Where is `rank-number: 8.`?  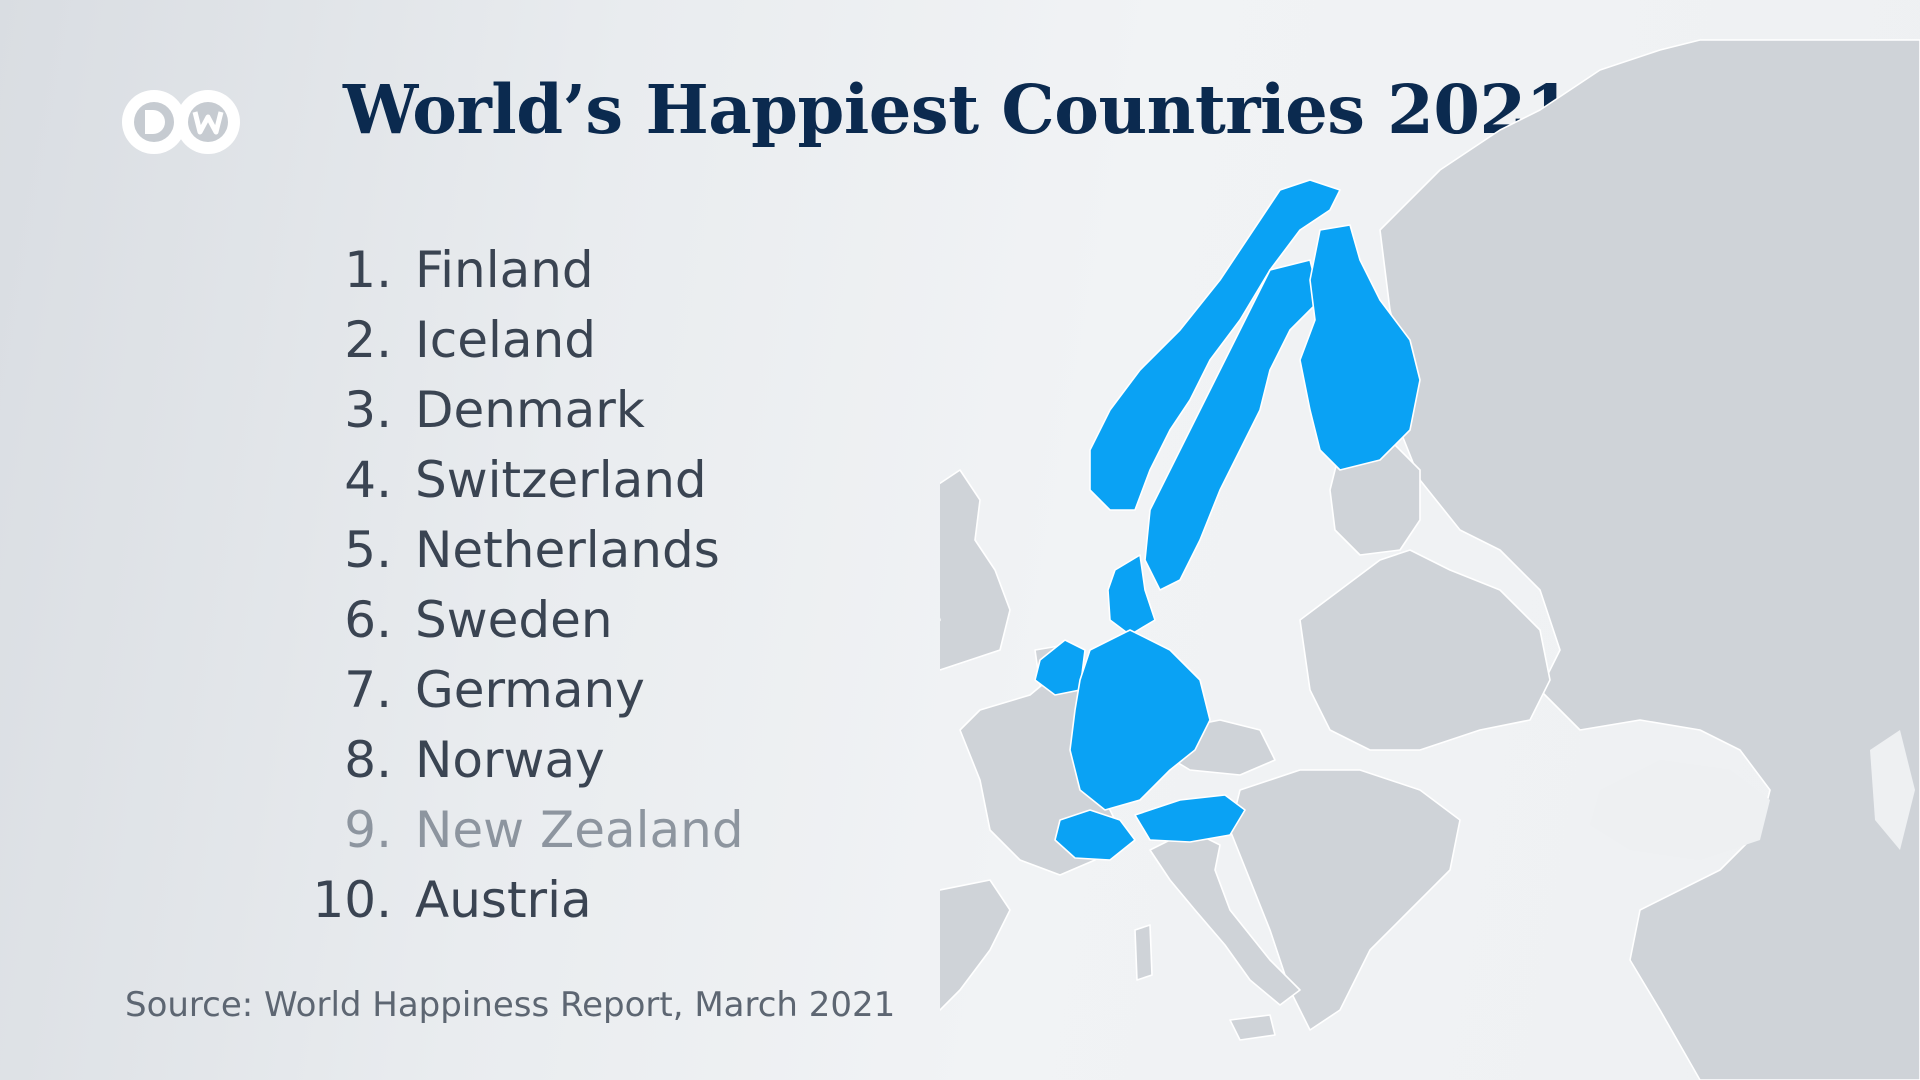
rank-number: 8. is located at coordinates (368, 760).